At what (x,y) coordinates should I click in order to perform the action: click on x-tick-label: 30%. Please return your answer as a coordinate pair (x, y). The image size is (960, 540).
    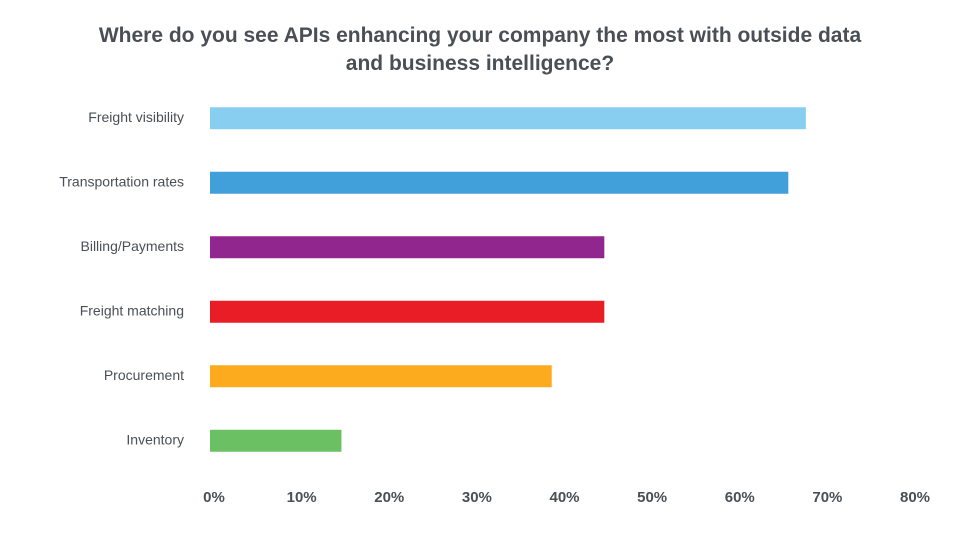
    Looking at the image, I should click on (477, 497).